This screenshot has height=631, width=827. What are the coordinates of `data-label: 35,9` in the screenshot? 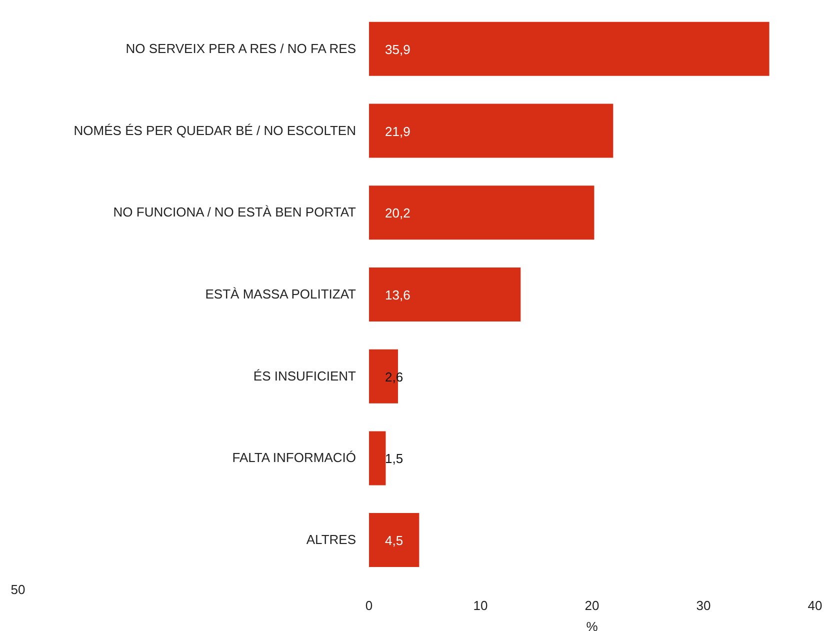 It's located at (397, 49).